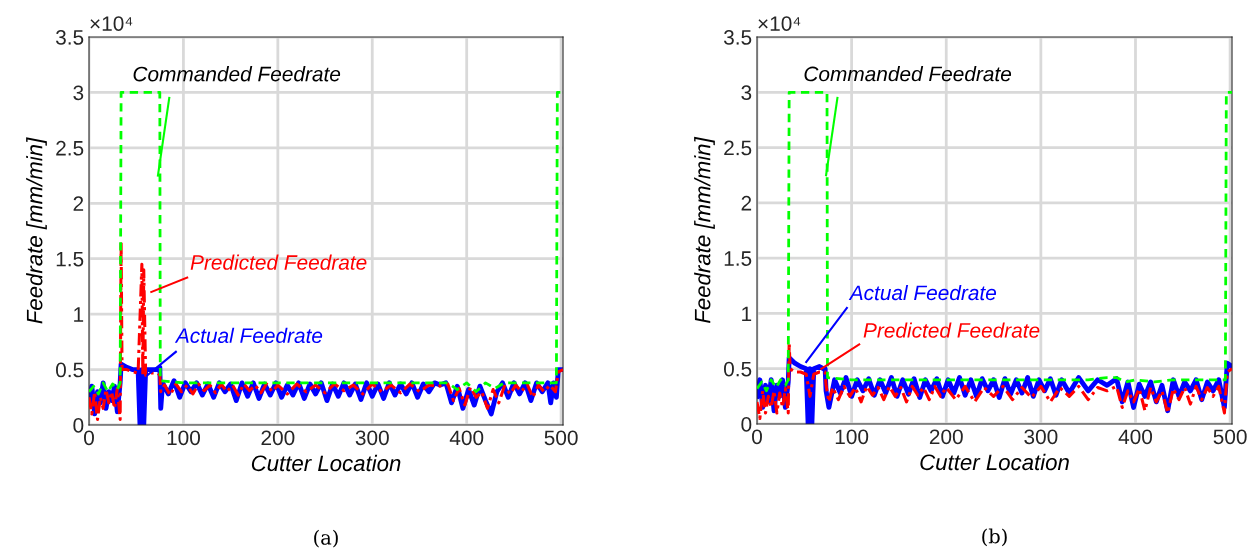  What do you see at coordinates (248, 335) in the screenshot?
I see `series-label: Actual Feedrate` at bounding box center [248, 335].